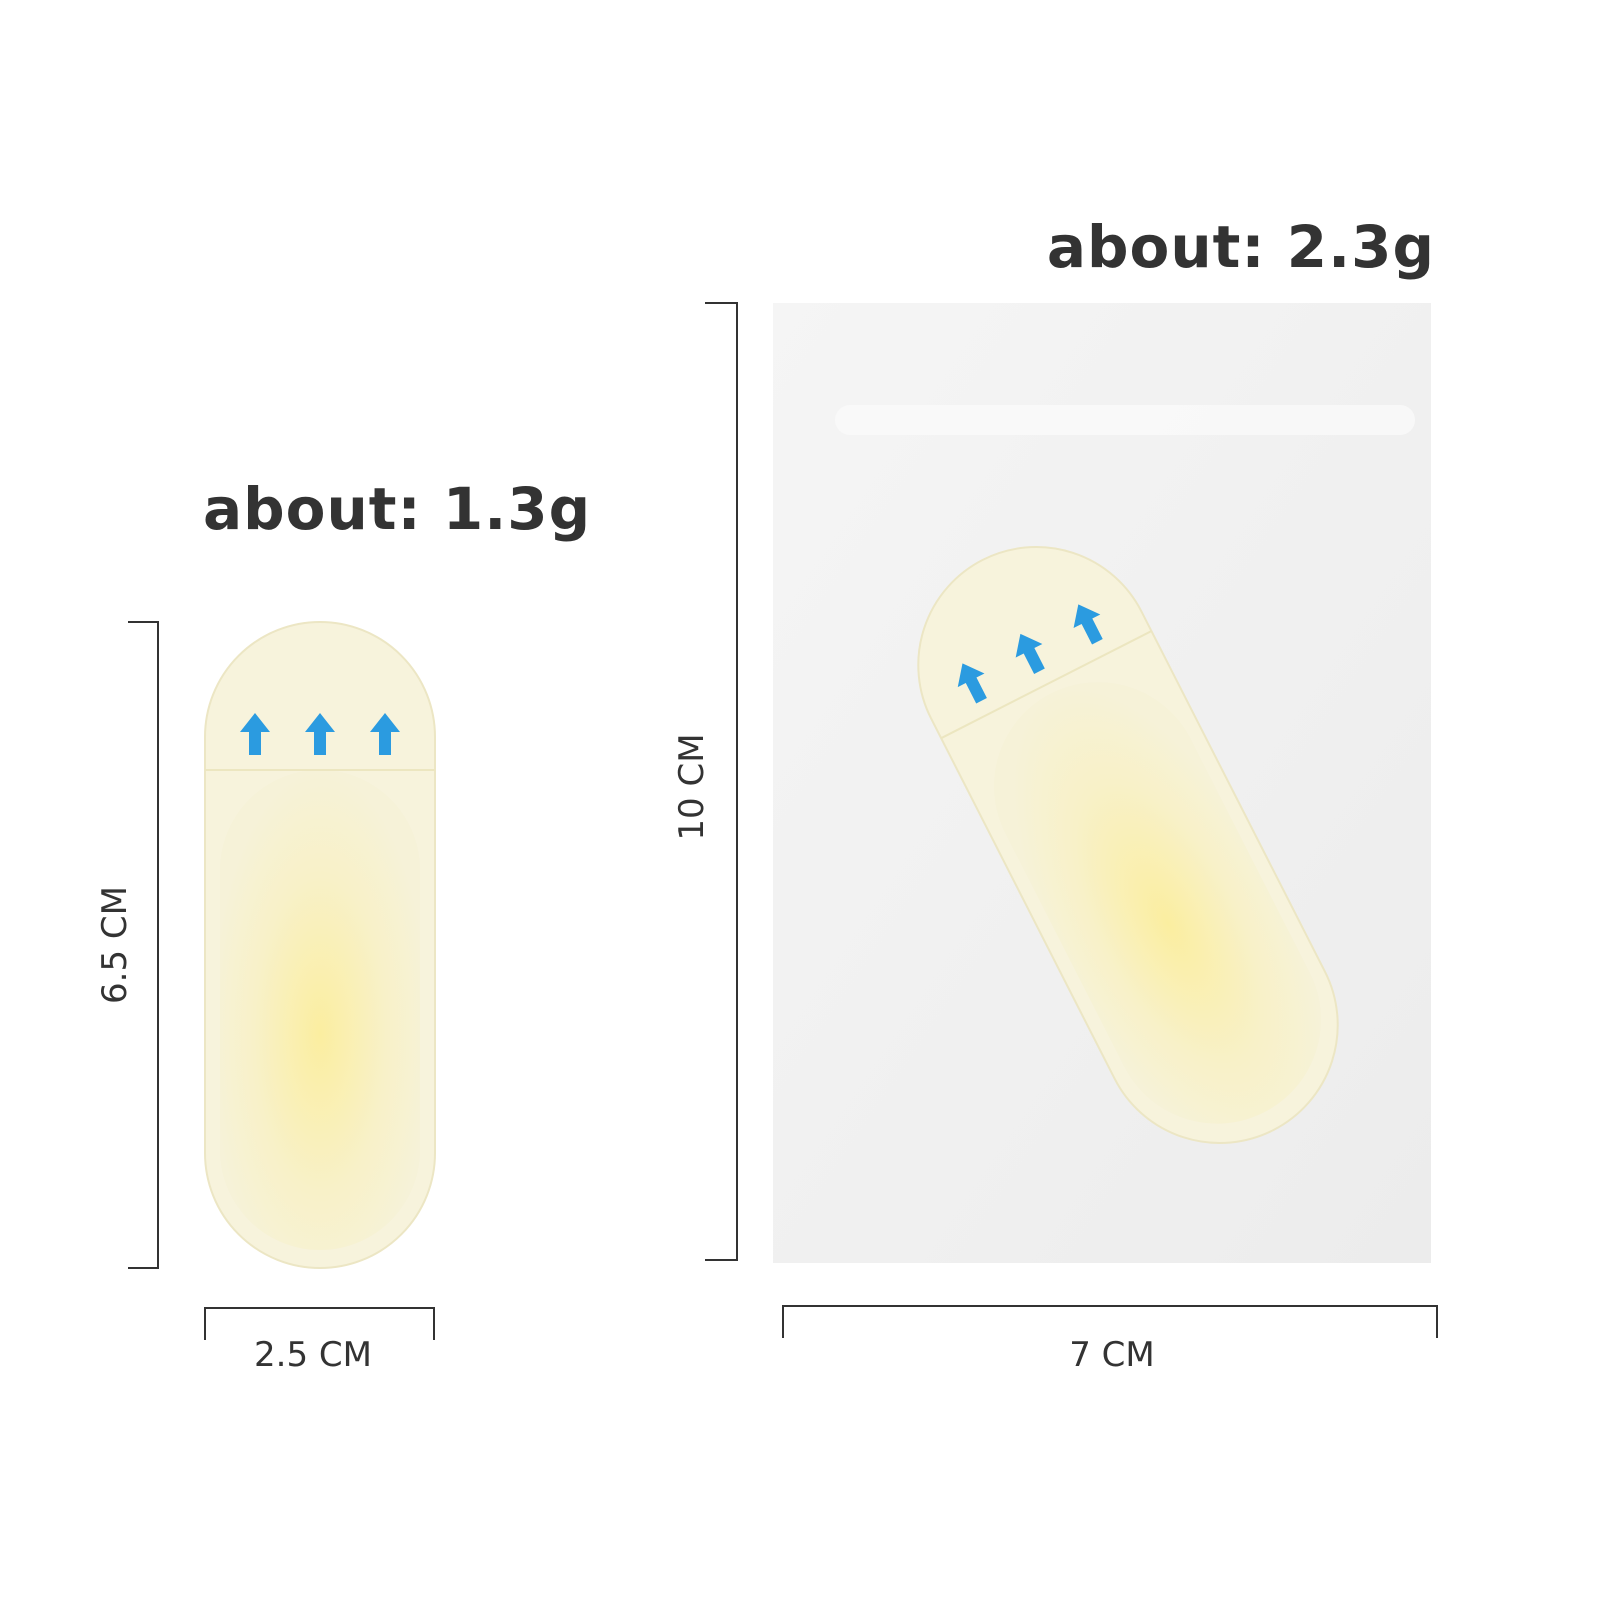  I want to click on small-width-label: 2.5 CM, so click(313, 1355).